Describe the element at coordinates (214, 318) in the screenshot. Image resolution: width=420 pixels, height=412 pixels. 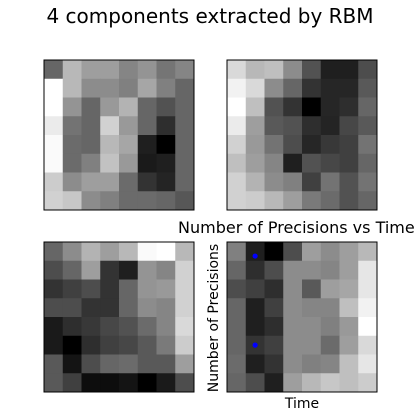
I see `y-axis-label: Number of Precisions` at that location.